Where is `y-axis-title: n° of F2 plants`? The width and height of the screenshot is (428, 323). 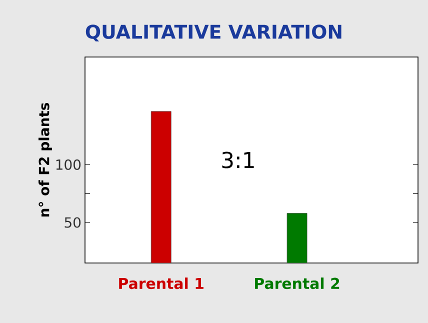 y-axis-title: n° of F2 plants is located at coordinates (45, 159).